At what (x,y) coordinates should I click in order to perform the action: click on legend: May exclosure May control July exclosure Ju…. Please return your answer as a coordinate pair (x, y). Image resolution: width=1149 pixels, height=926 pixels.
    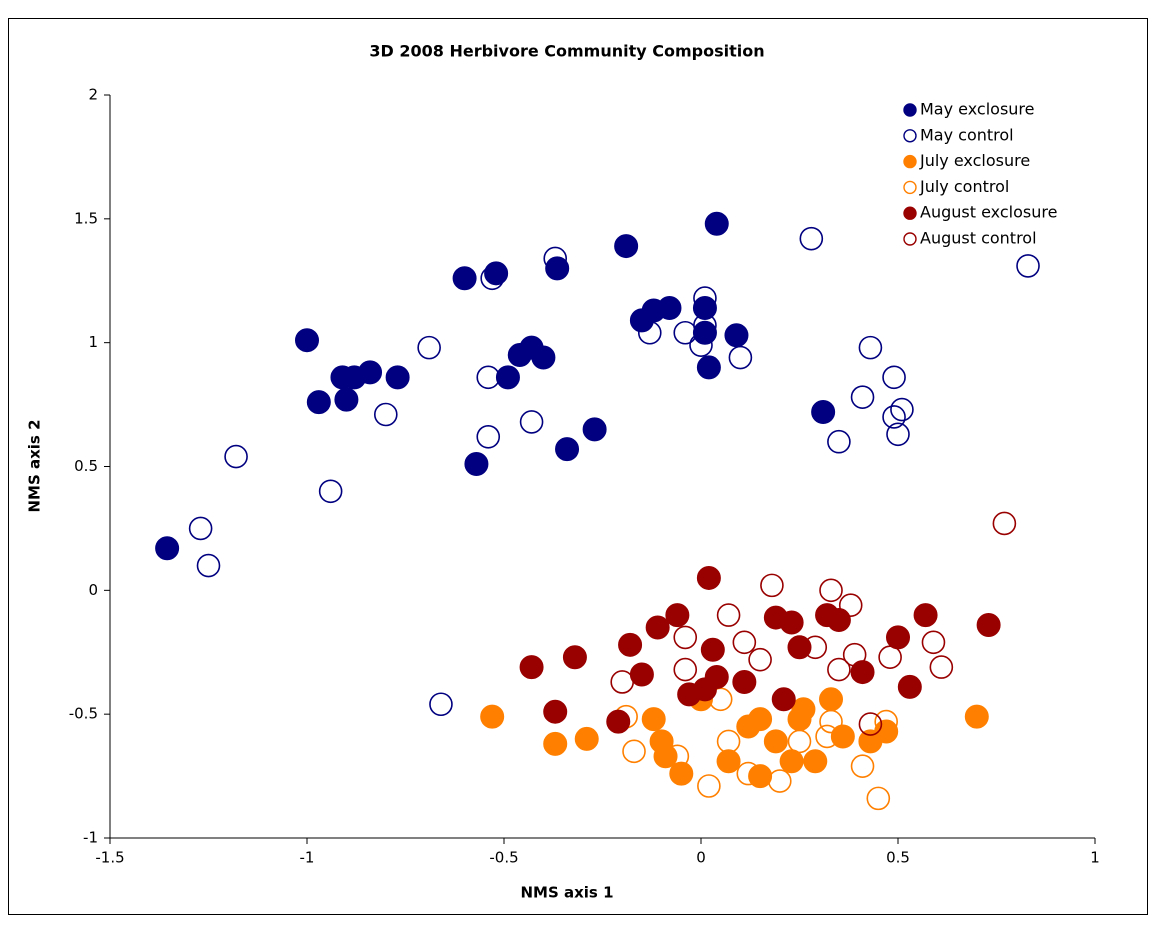
    Looking at the image, I should click on (980, 174).